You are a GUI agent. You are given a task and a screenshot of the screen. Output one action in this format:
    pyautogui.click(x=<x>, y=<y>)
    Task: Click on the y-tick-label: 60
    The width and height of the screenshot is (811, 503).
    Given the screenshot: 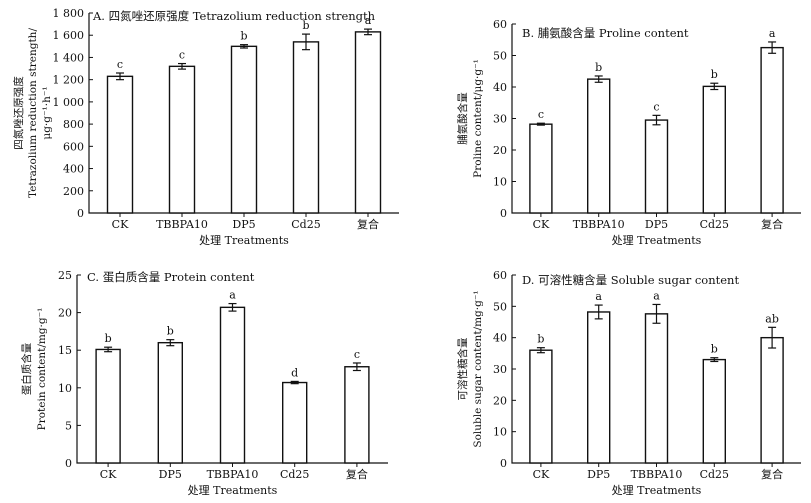 What is the action you would take?
    pyautogui.click(x=500, y=24)
    